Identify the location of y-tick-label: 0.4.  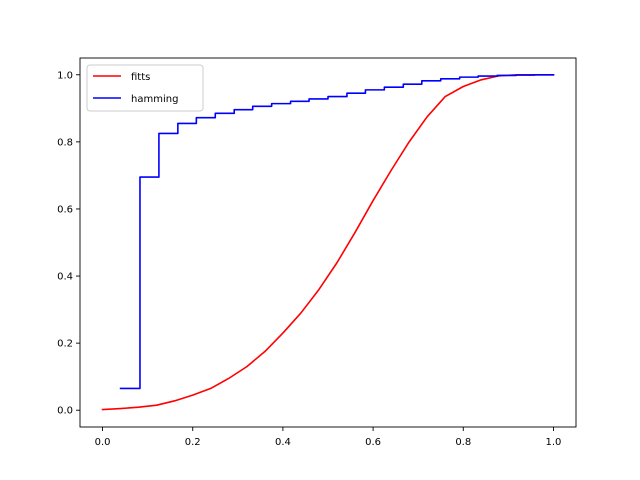
(65, 277).